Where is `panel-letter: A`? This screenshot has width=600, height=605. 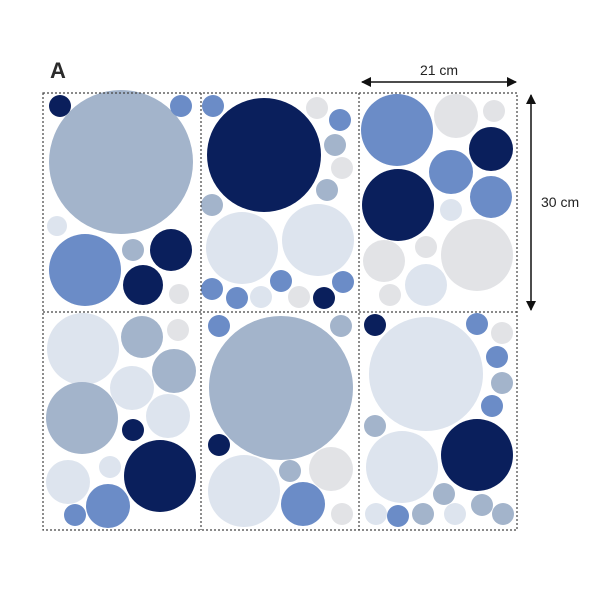 panel-letter: A is located at coordinates (58, 70).